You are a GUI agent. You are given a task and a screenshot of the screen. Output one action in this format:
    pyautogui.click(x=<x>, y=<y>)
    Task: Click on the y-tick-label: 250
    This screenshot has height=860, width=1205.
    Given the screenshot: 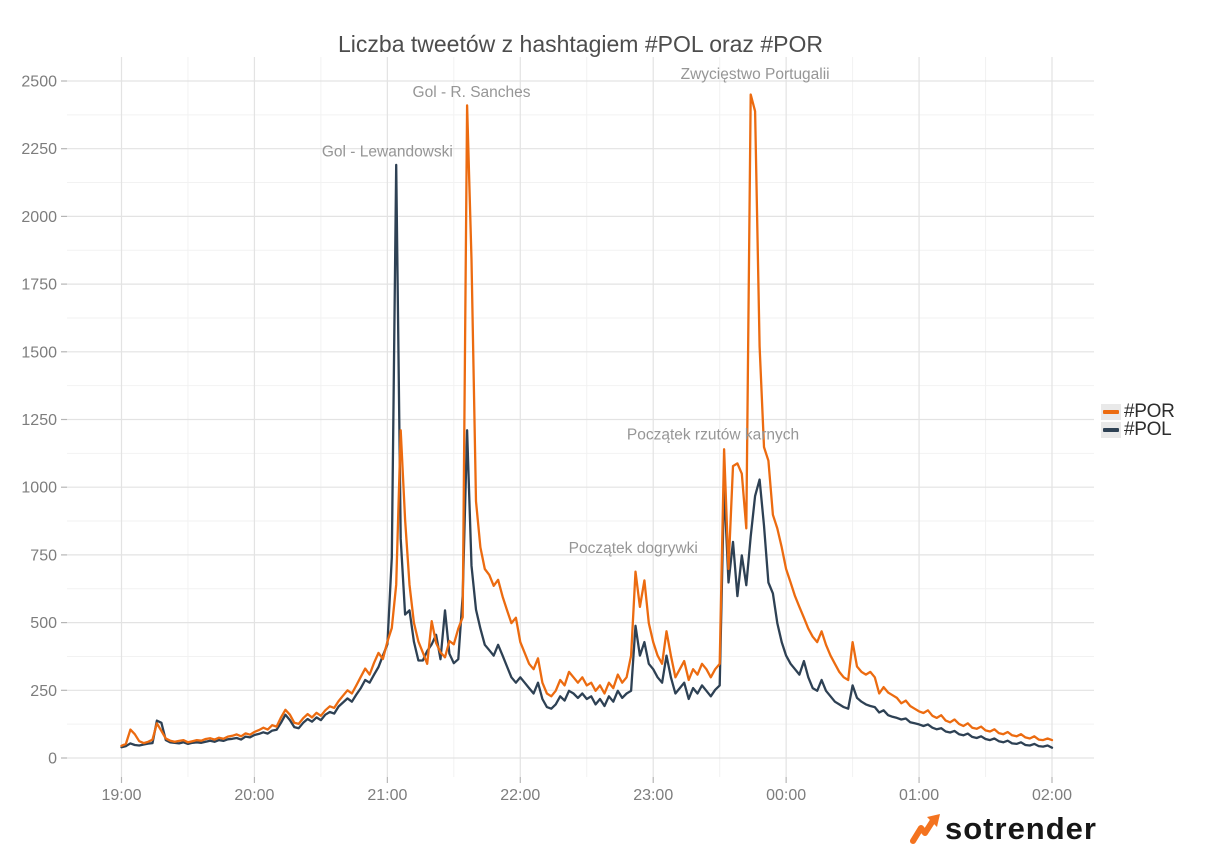 What is the action you would take?
    pyautogui.click(x=43, y=691)
    